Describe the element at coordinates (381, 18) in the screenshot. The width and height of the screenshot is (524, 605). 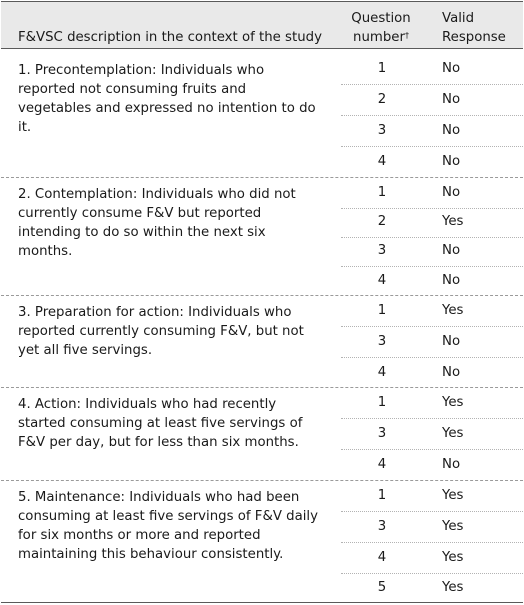
I see `header-question-line1: Question` at that location.